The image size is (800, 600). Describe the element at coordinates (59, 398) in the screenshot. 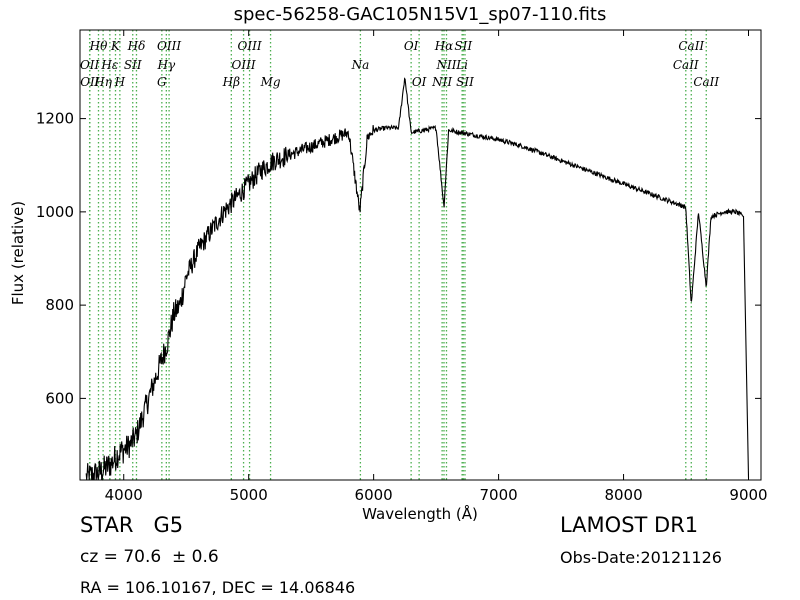

I see `y-tick-label: 600` at that location.